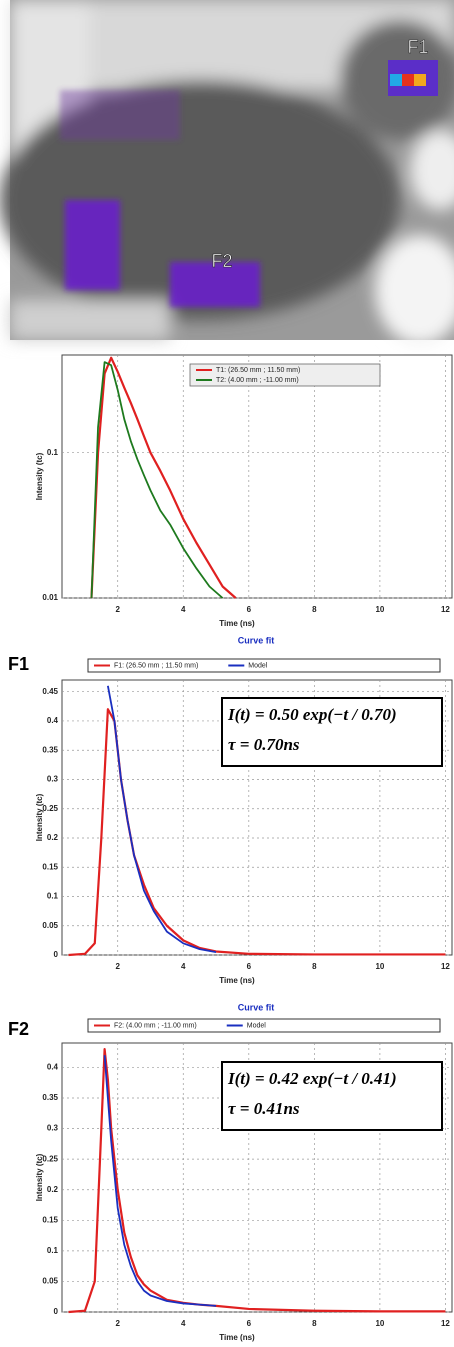 The width and height of the screenshot is (454, 1347). I want to click on panel-label: F2, so click(18, 1029).